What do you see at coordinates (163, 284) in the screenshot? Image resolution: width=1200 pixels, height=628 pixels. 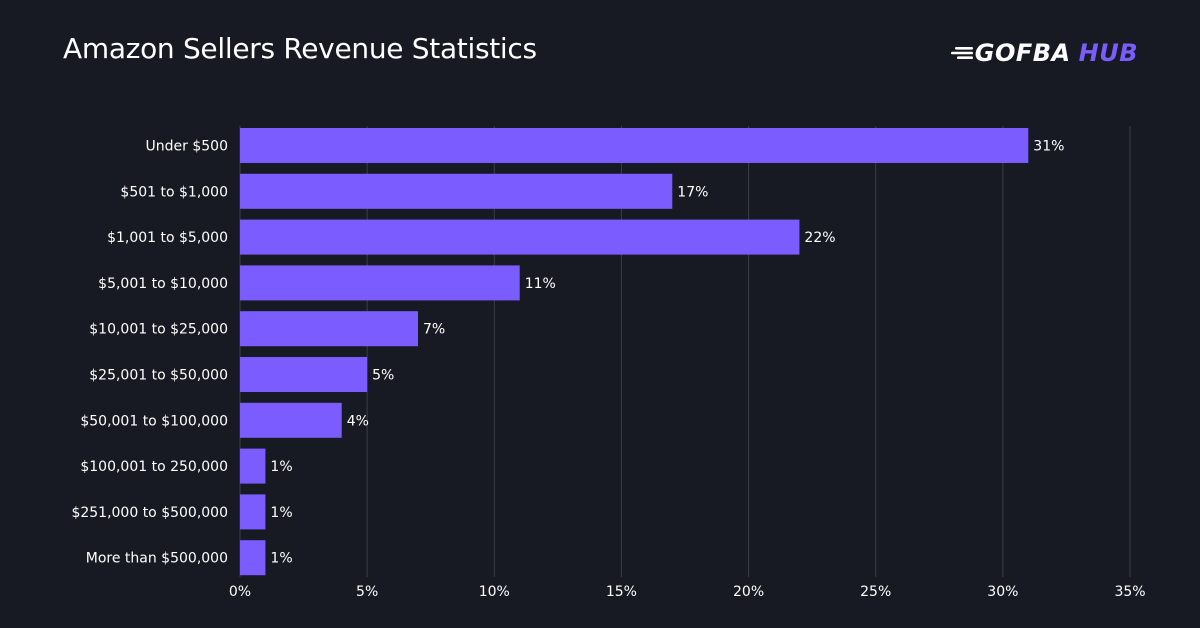 I see `category-label: $5,001 to $10,000` at bounding box center [163, 284].